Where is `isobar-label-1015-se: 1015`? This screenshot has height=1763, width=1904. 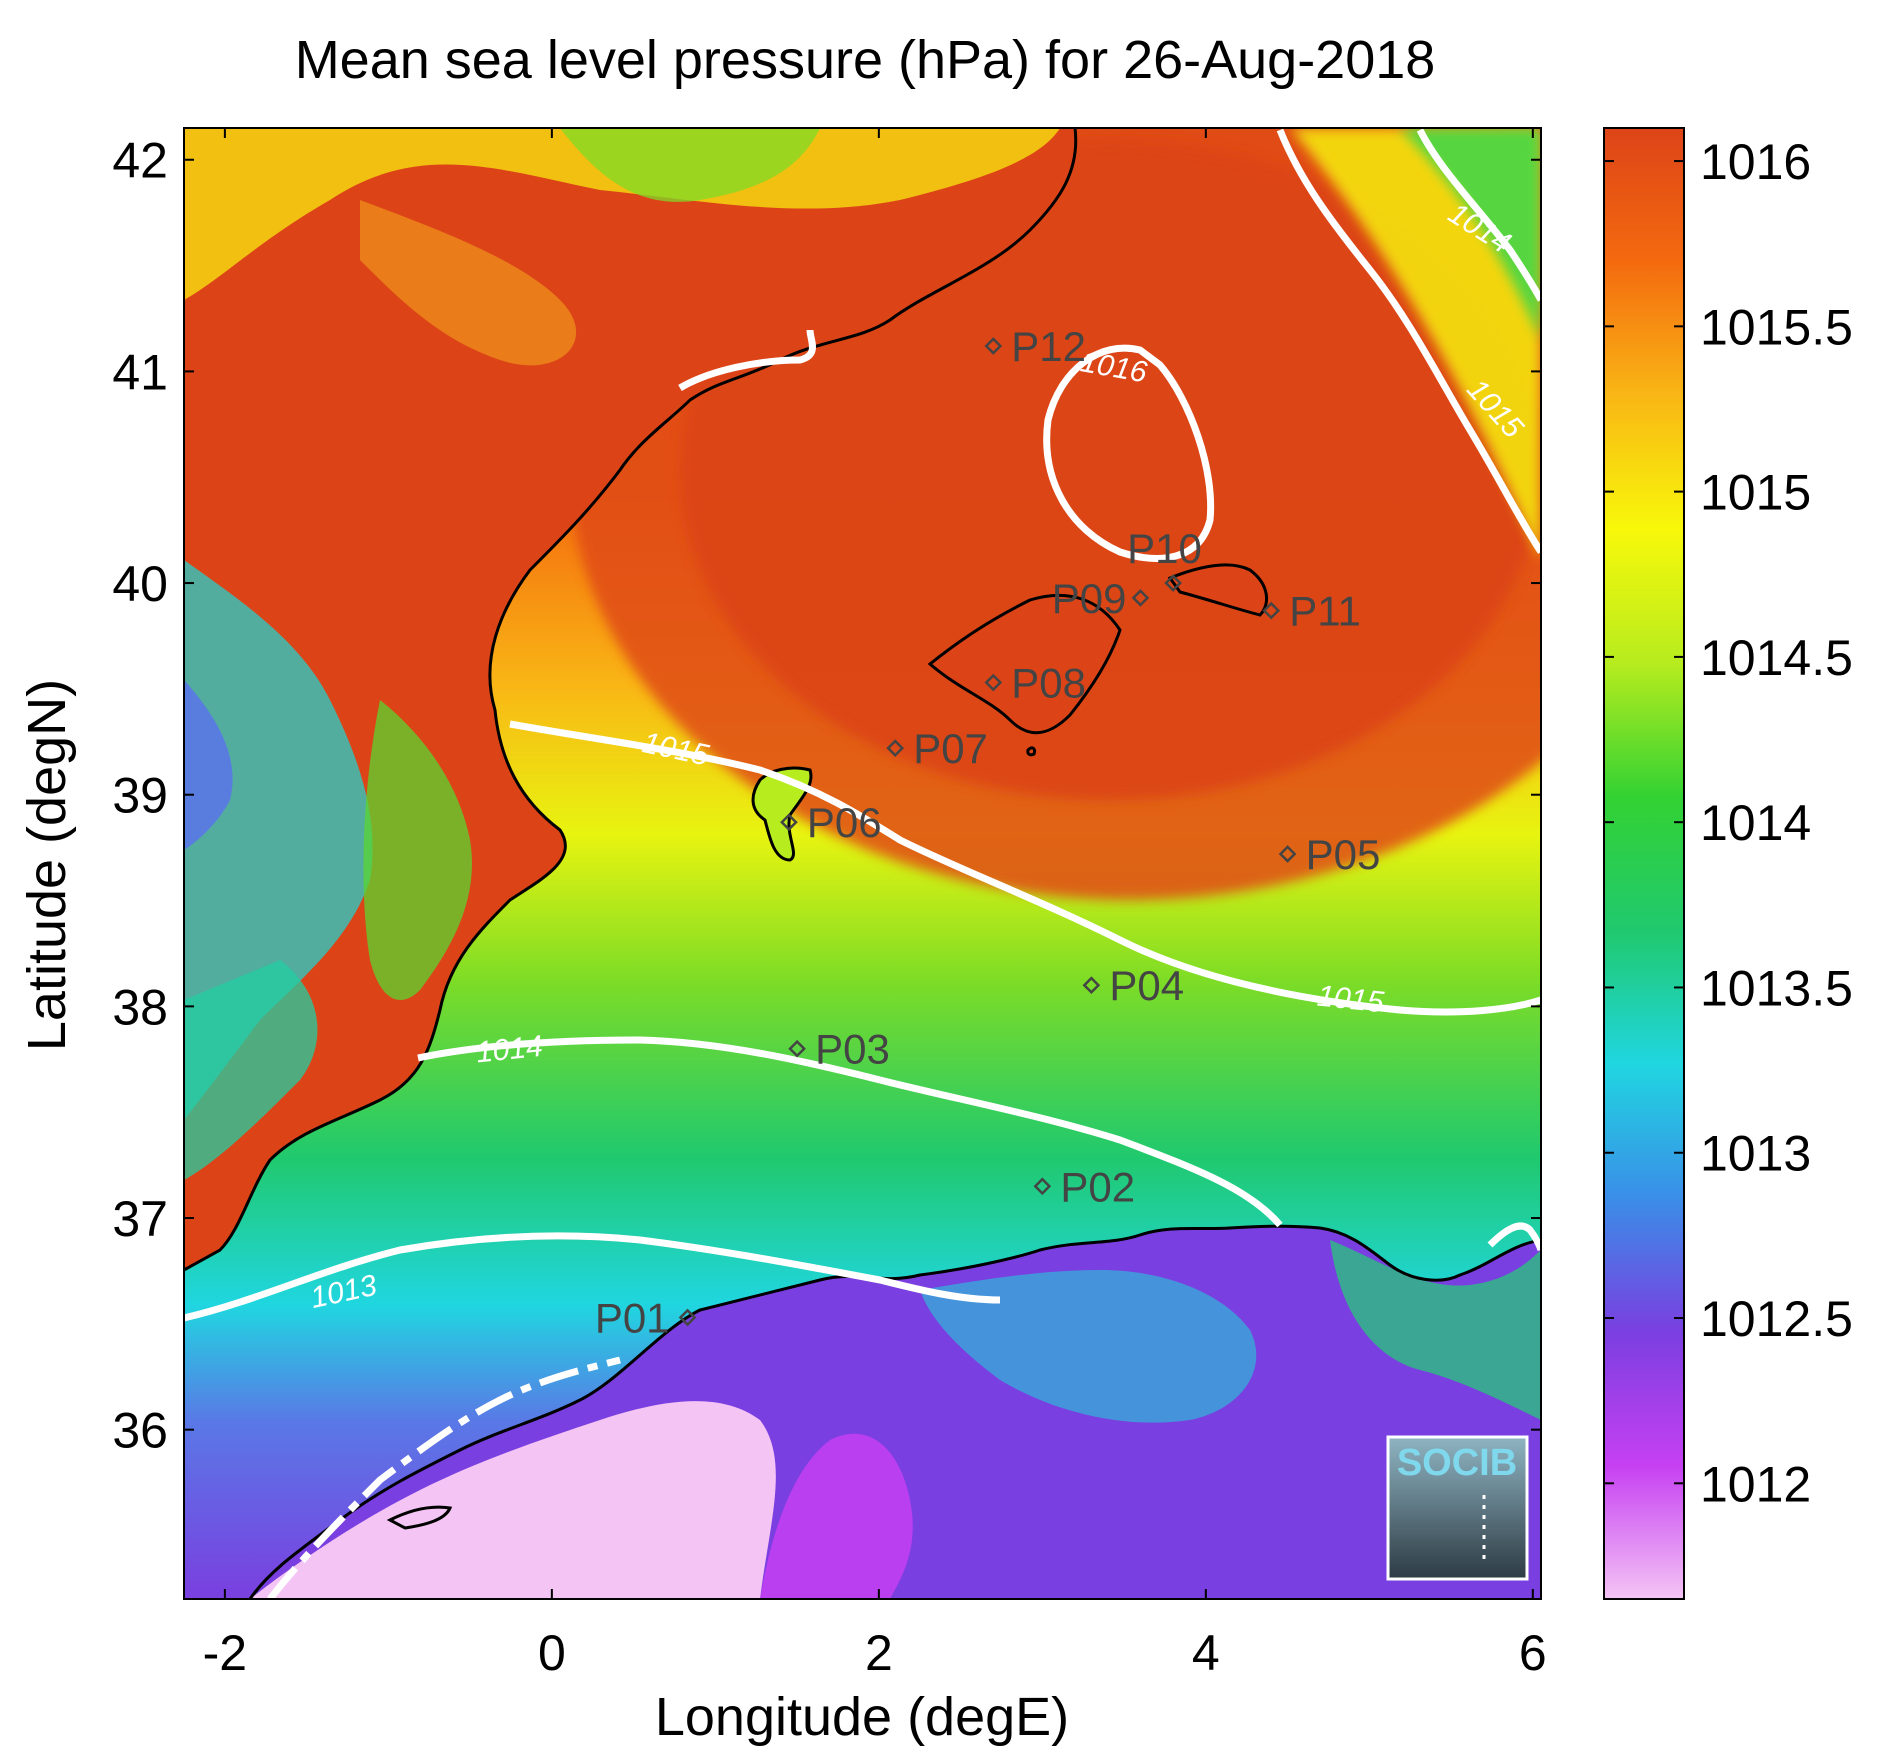
isobar-label-1015-se: 1015 is located at coordinates (1351, 1000).